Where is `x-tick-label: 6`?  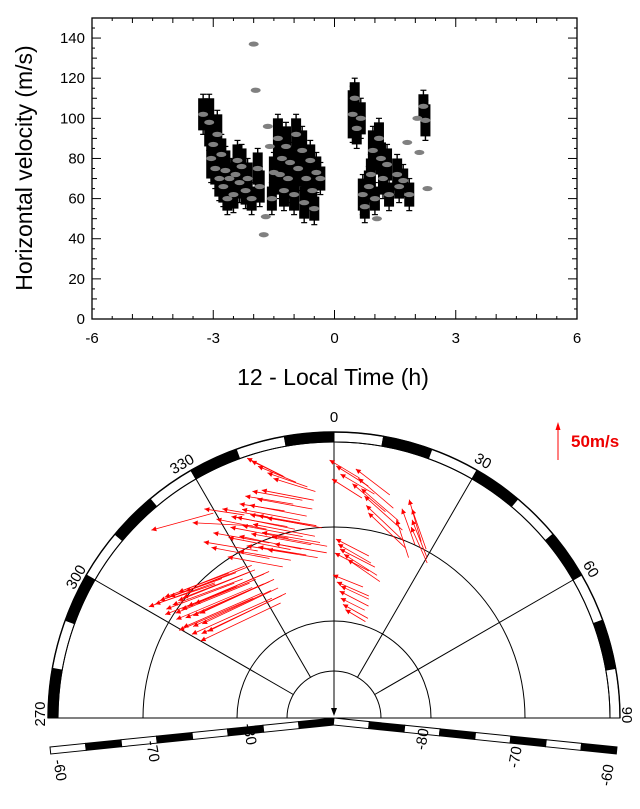
x-tick-label: 6 is located at coordinates (577, 338).